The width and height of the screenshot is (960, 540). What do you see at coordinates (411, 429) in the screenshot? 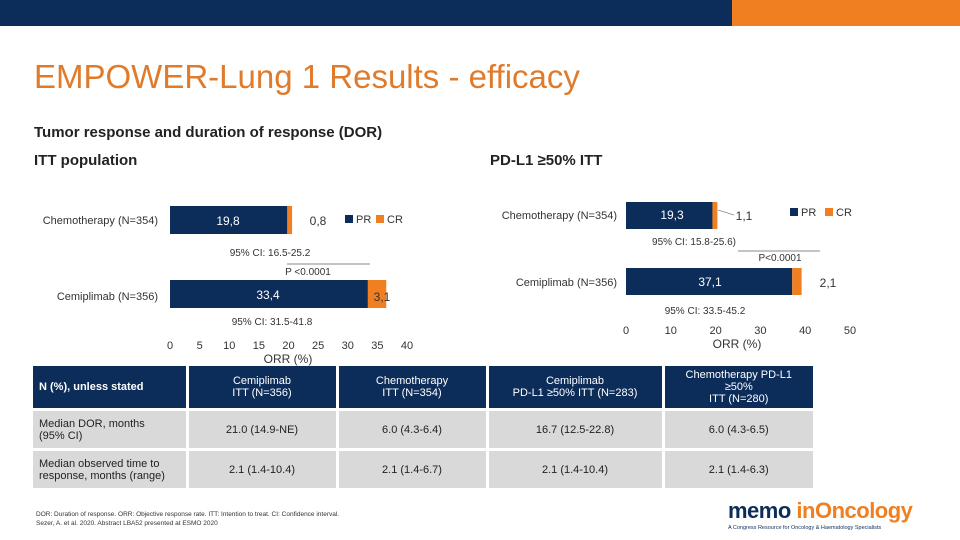
I see `table-cell: 6.0 (4.3-6.4)` at bounding box center [411, 429].